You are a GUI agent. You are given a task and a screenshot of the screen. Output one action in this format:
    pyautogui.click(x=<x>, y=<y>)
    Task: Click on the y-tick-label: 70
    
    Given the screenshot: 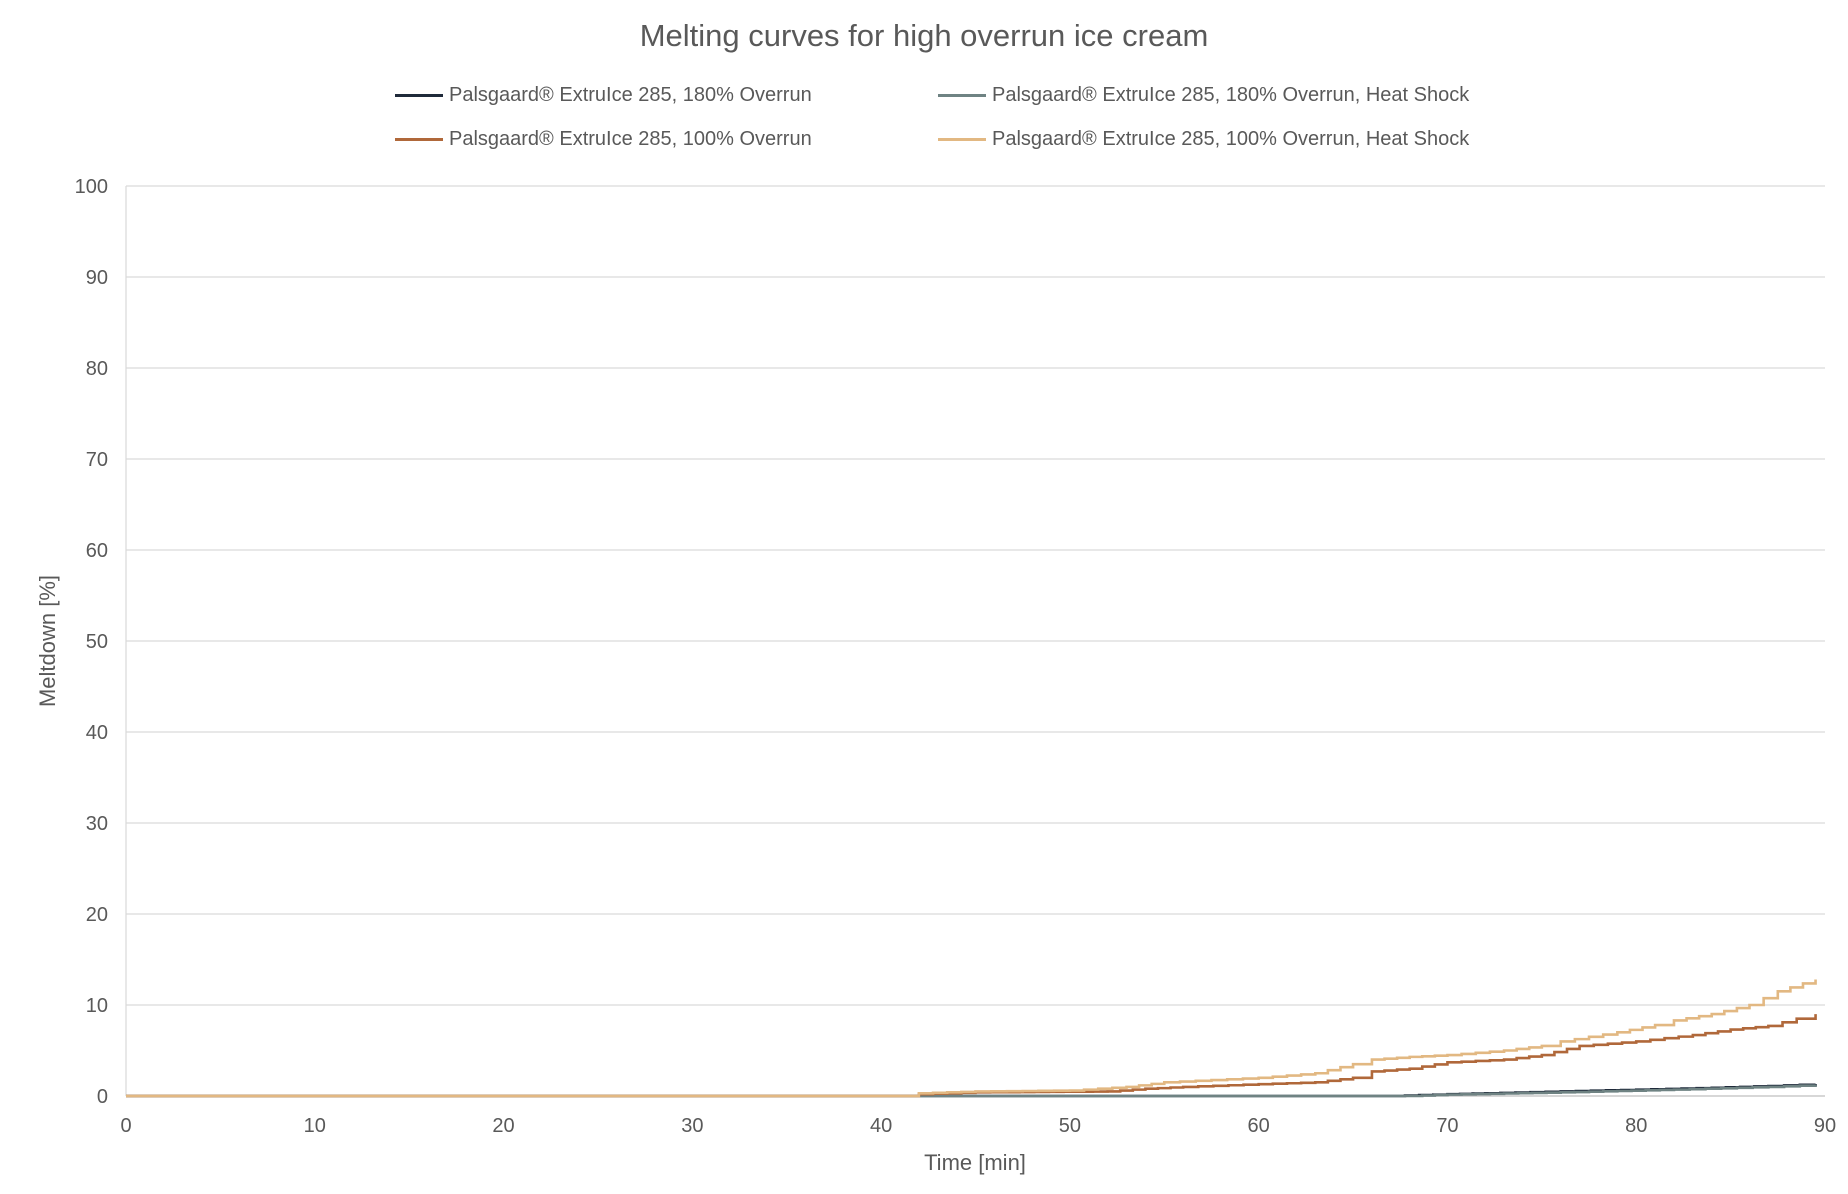 What is the action you would take?
    pyautogui.click(x=97, y=460)
    